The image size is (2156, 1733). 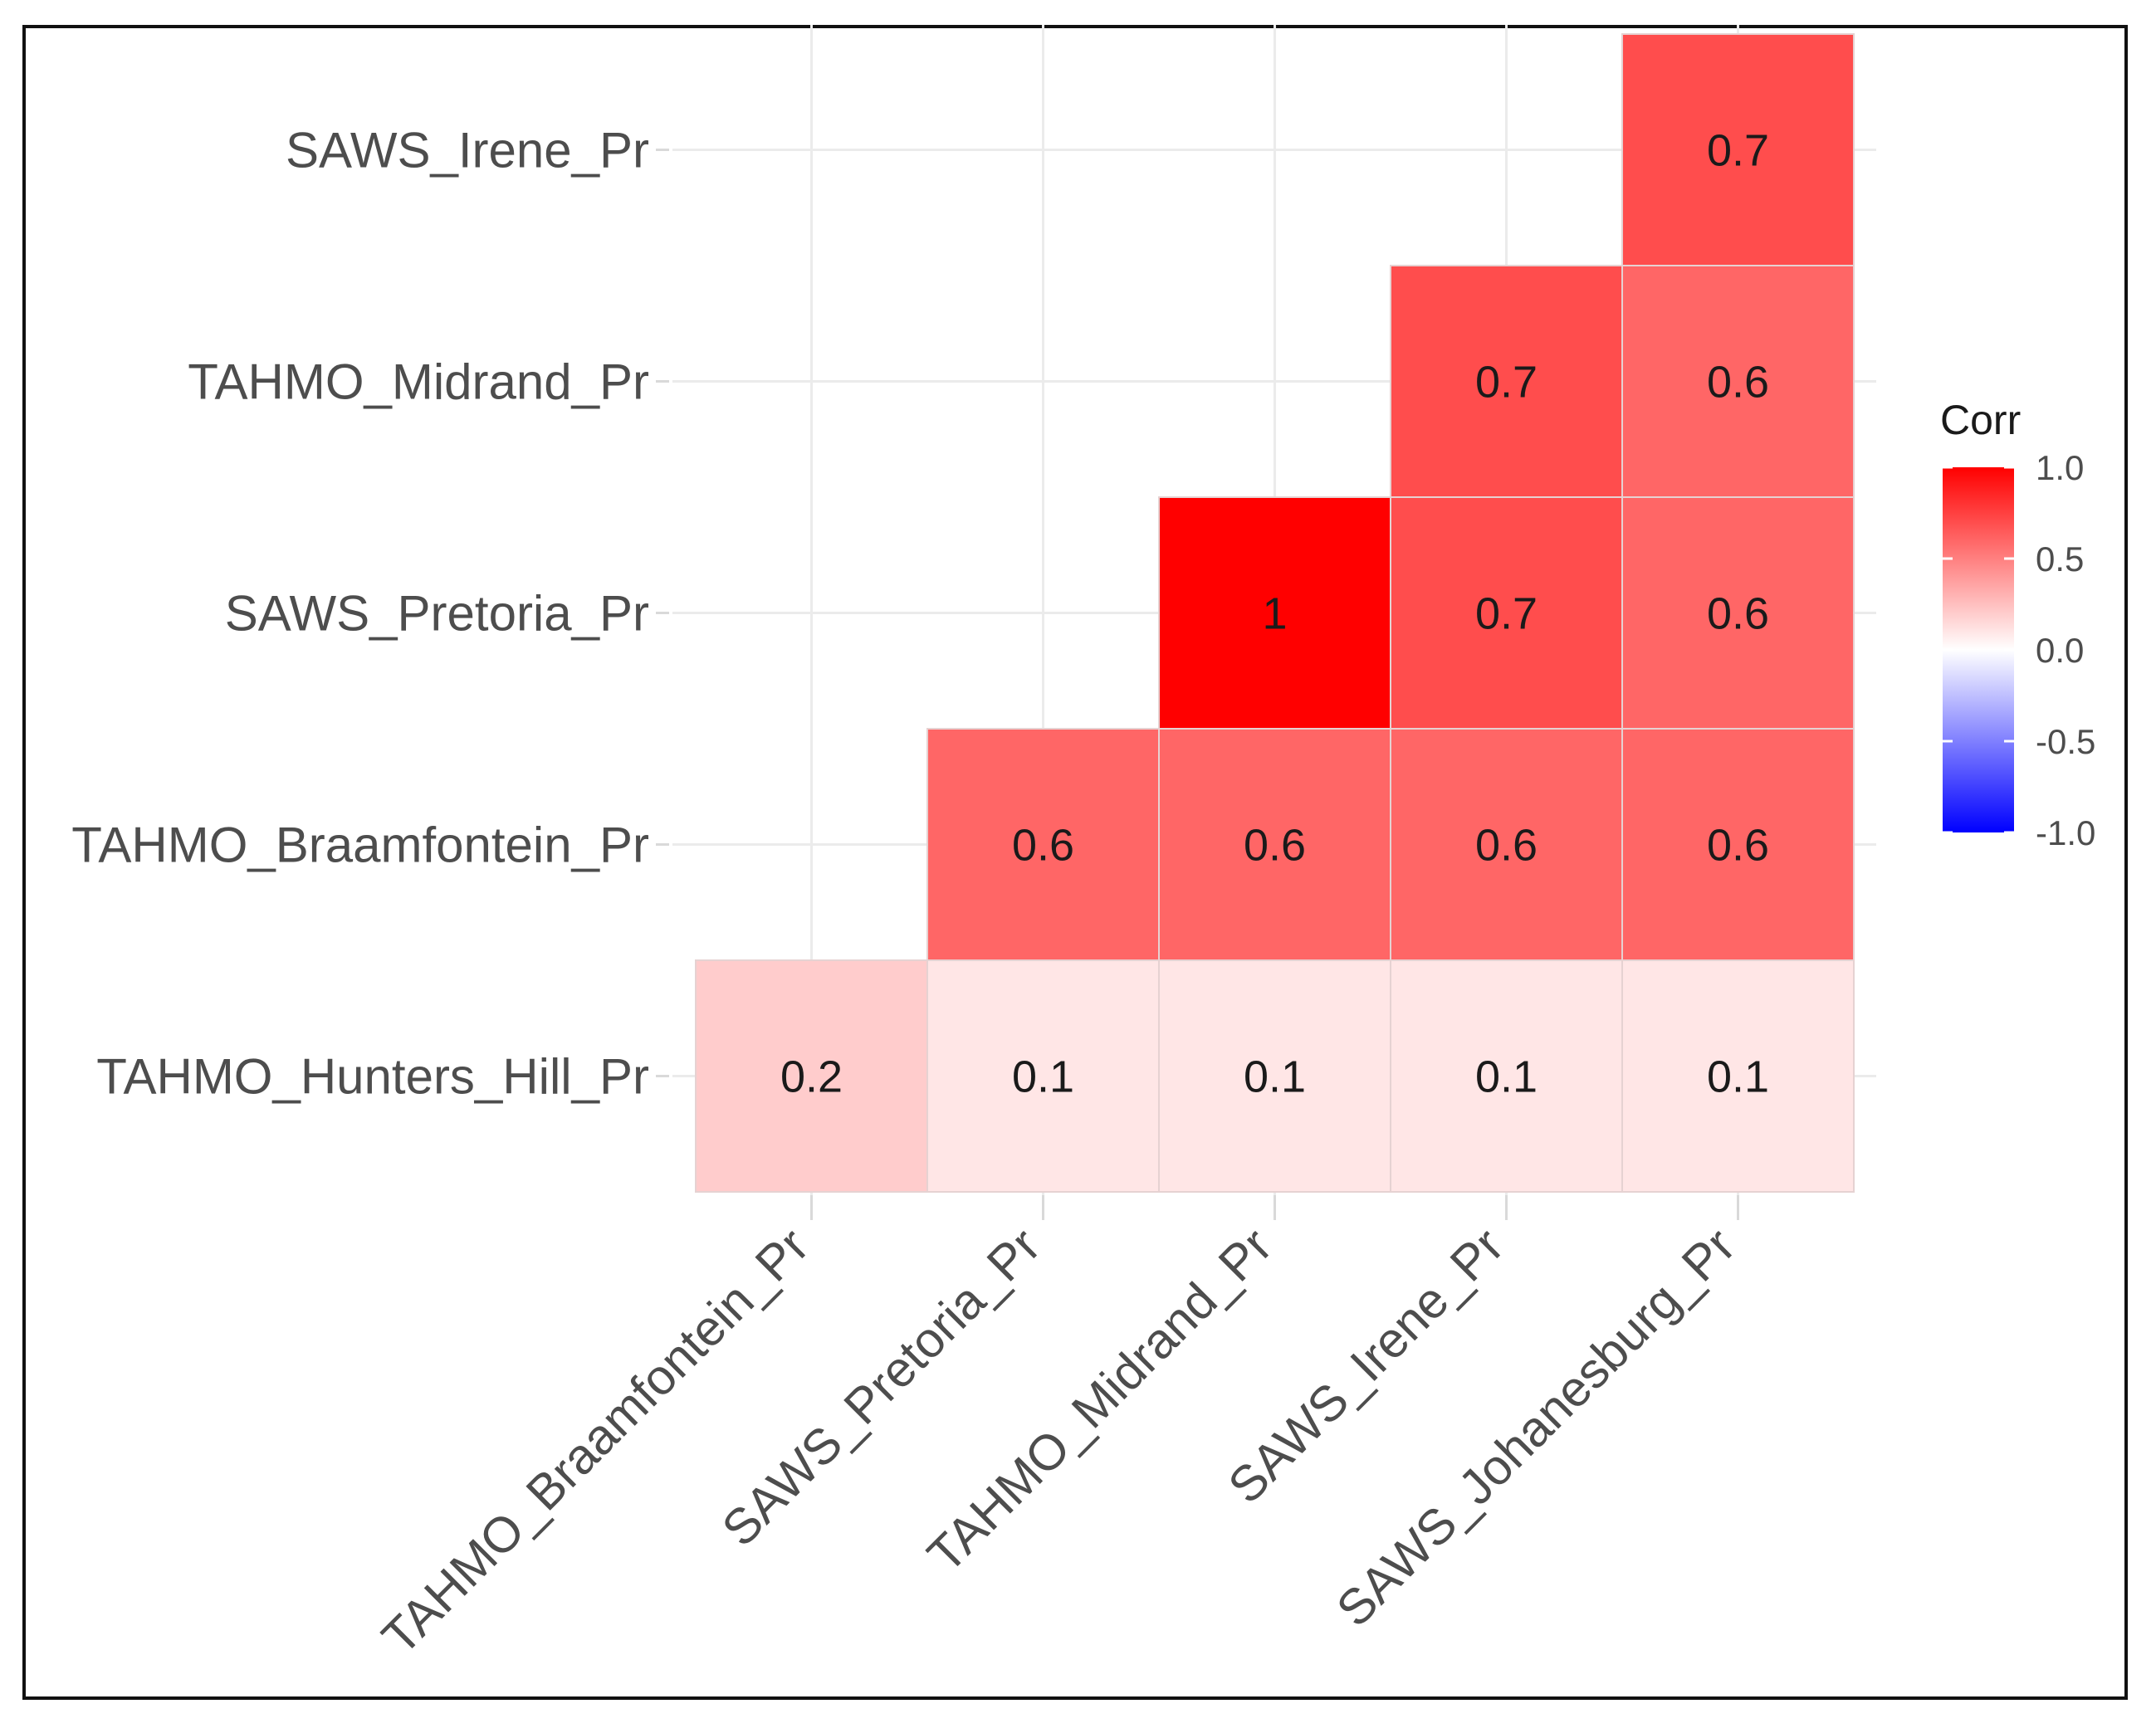 I want to click on legend-title: Corr, so click(x=1981, y=420).